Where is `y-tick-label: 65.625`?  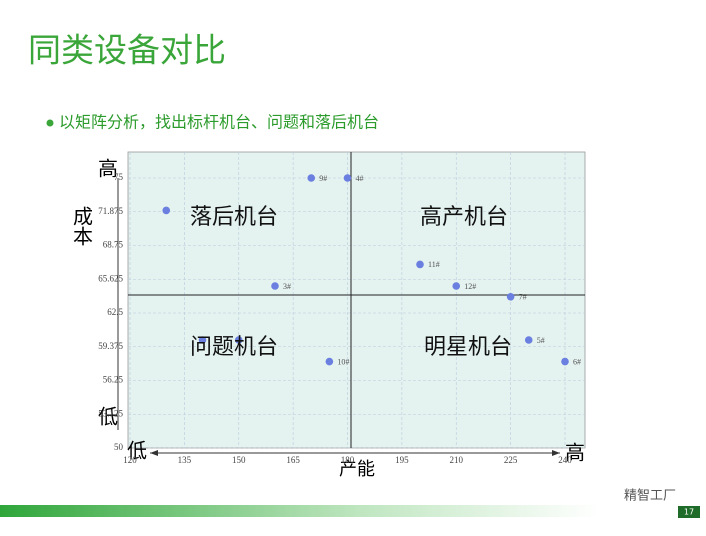 y-tick-label: 65.625 is located at coordinates (110, 278).